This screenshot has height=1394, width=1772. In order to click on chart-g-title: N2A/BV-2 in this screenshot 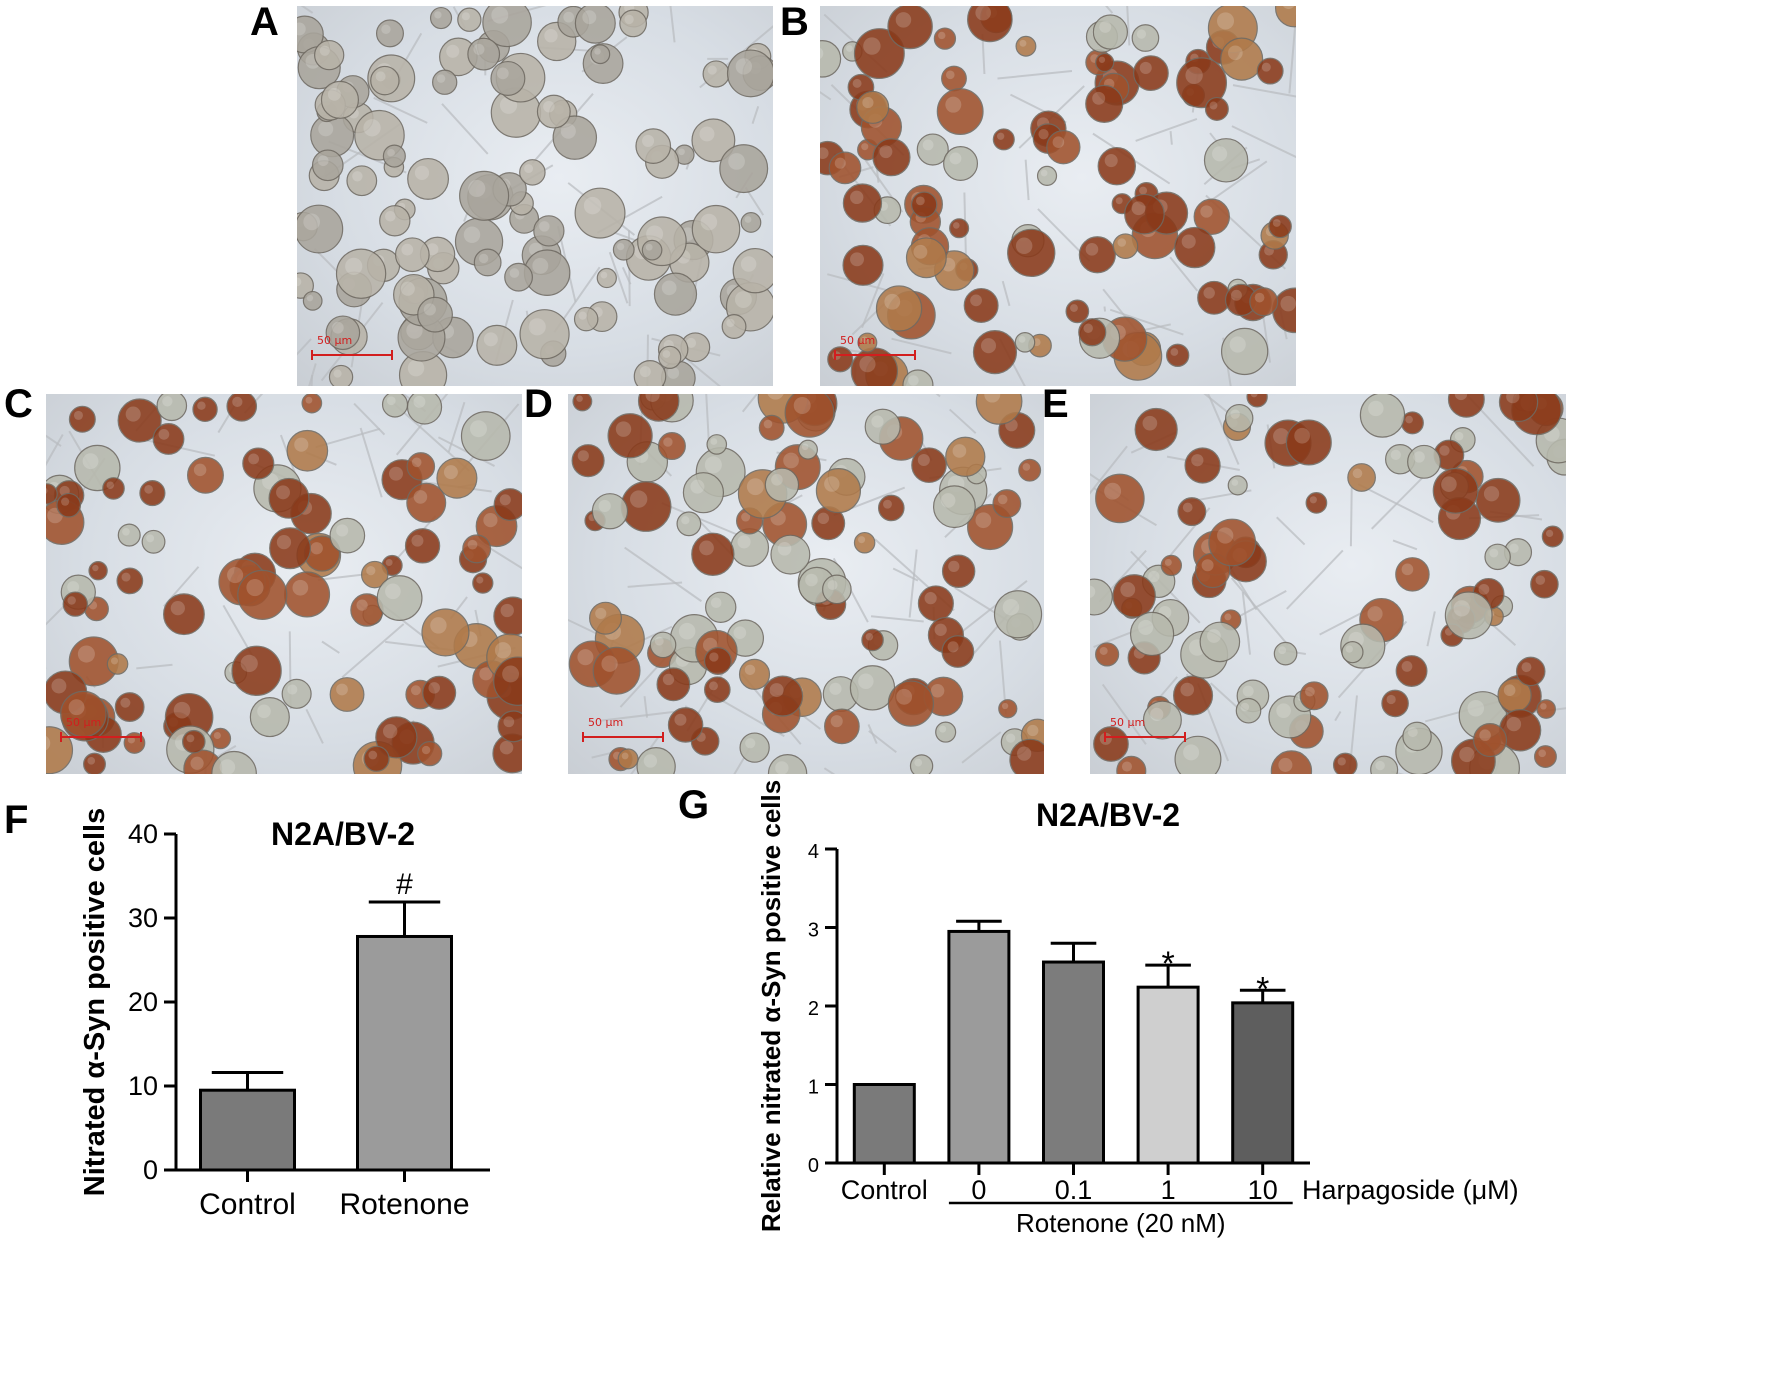, I will do `click(1108, 815)`.